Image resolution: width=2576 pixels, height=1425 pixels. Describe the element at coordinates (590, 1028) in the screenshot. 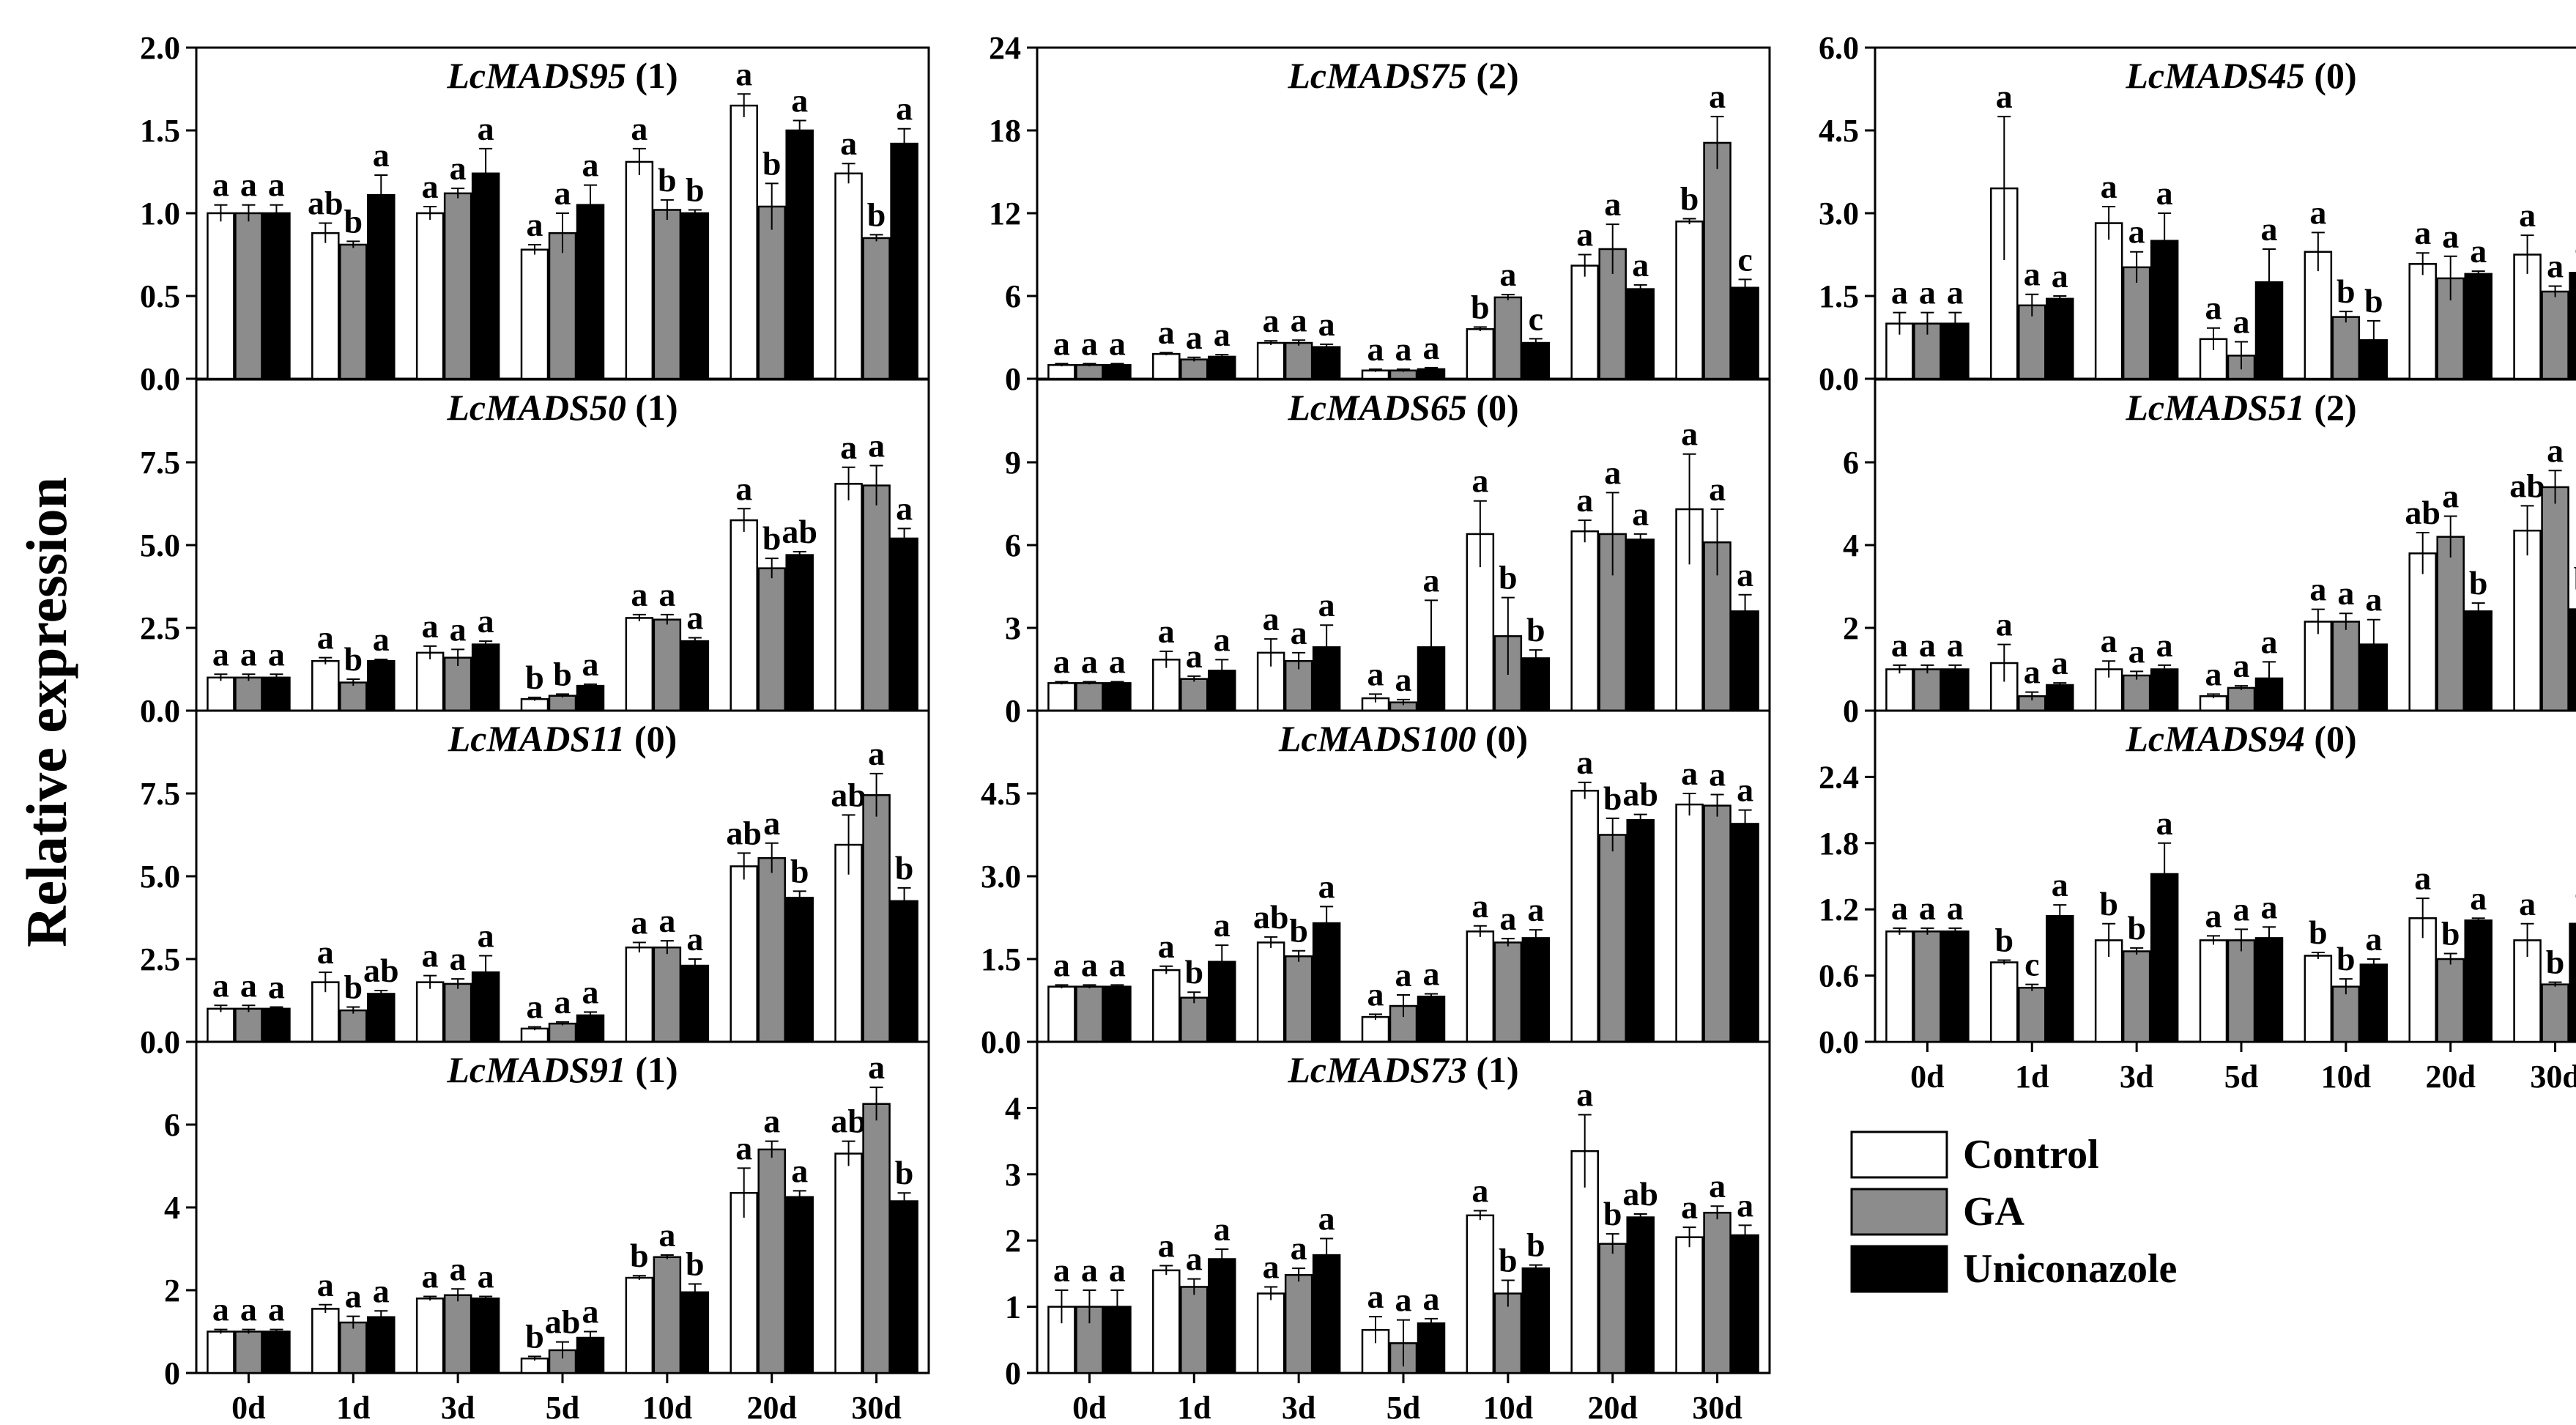

I see `bar-Uniconazole-5d` at that location.